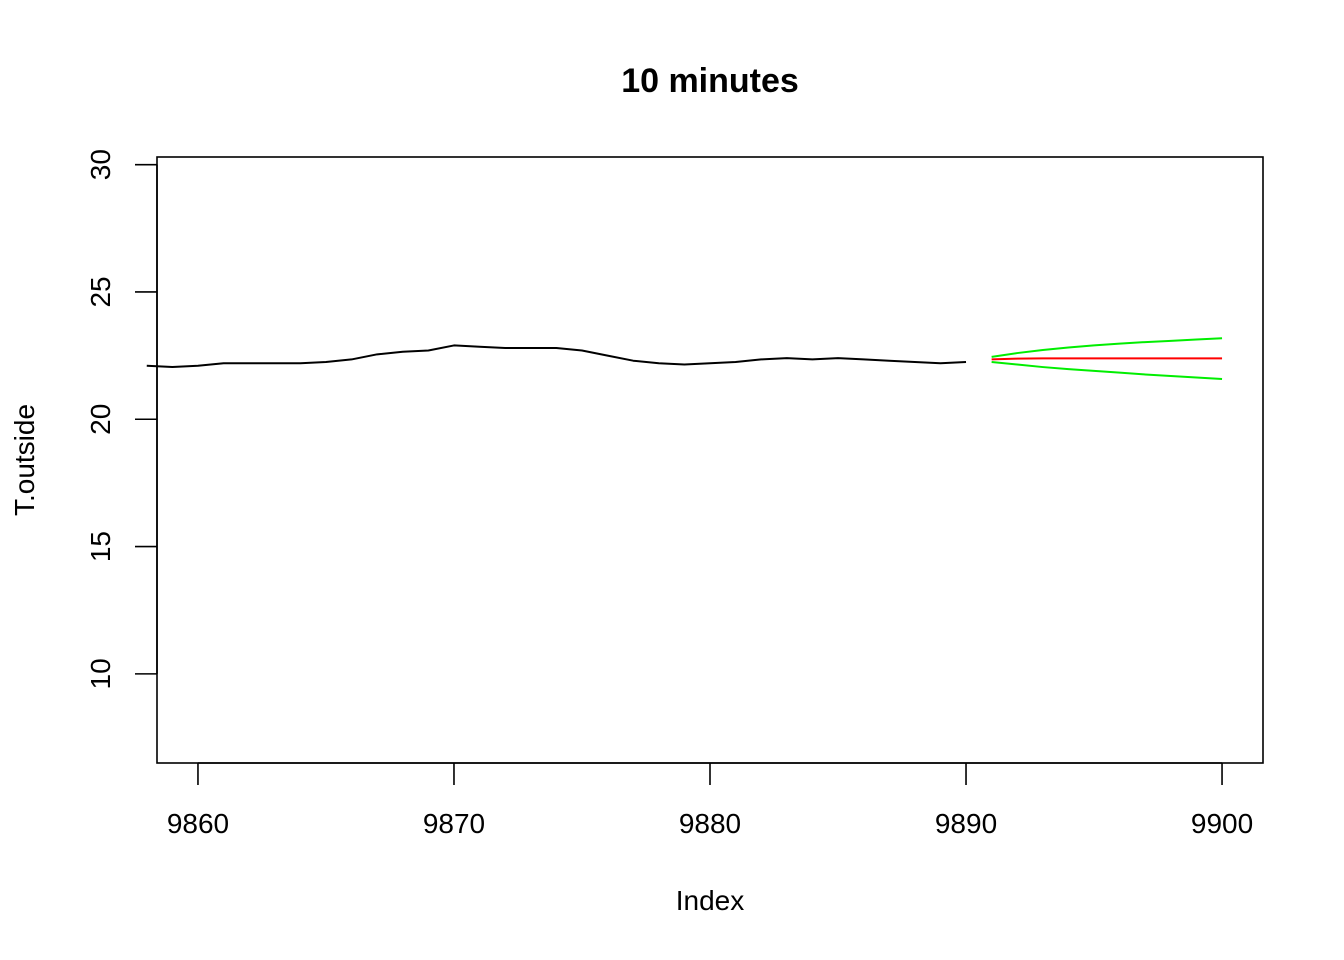 The image size is (1344, 960). What do you see at coordinates (710, 81) in the screenshot?
I see `chart-title: 10 minutes` at bounding box center [710, 81].